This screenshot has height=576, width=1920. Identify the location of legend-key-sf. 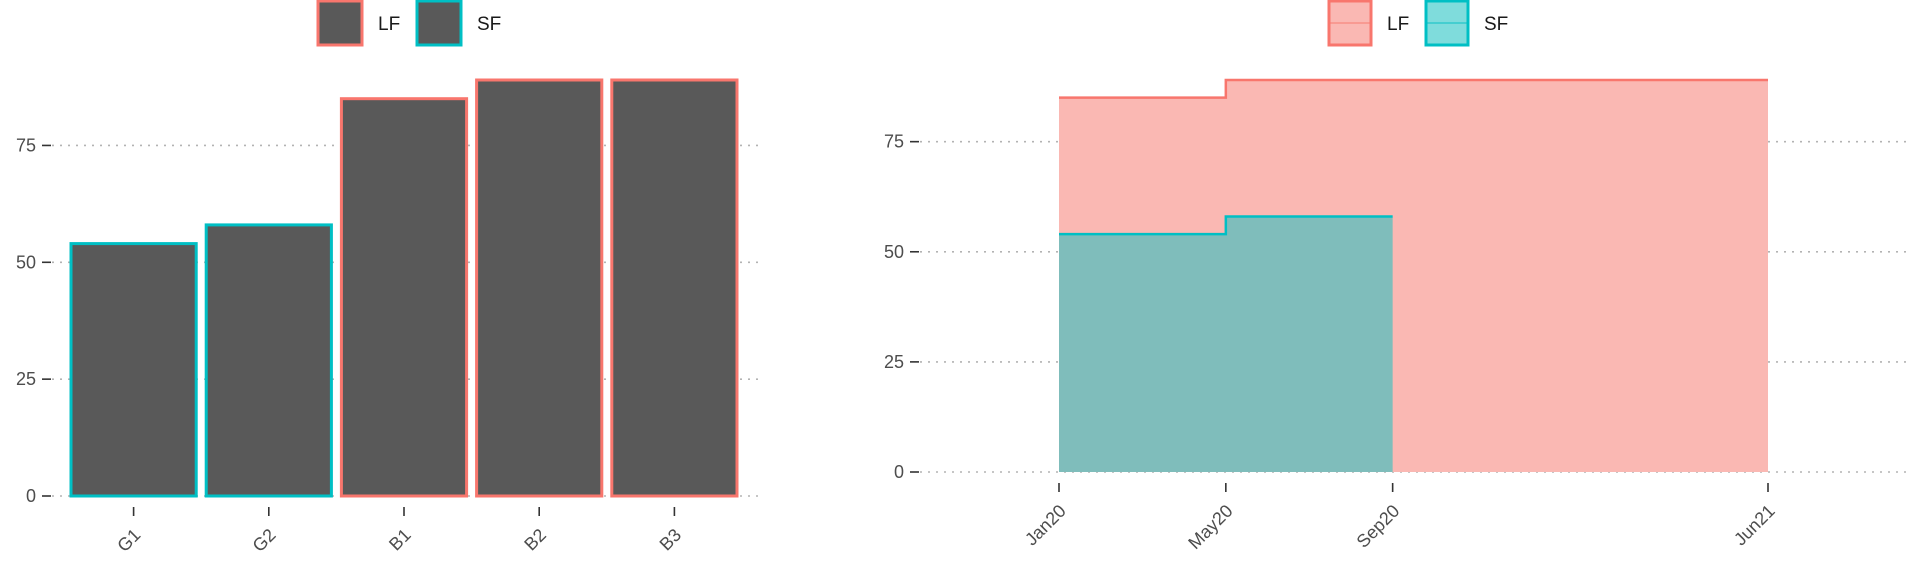
(439, 23).